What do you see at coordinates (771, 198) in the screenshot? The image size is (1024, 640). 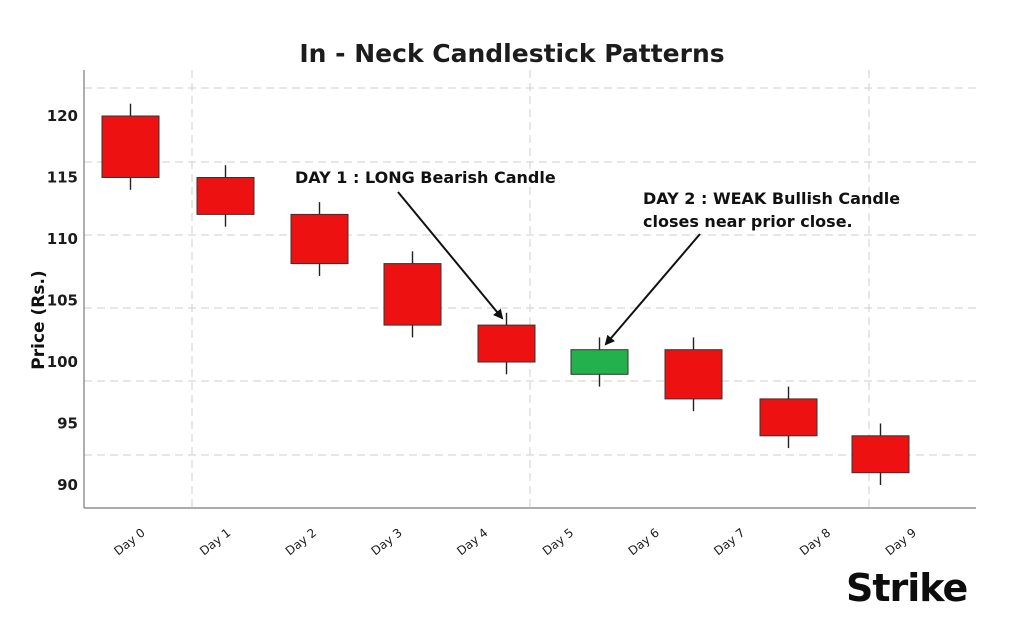 I see `annotation-day2-line1: DAY 2 : WEAK Bullish Candle` at bounding box center [771, 198].